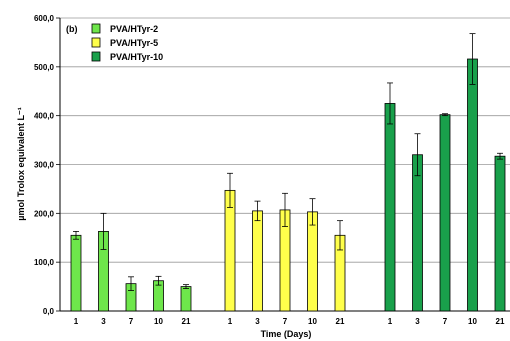 This screenshot has height=341, width=510. Describe the element at coordinates (44, 262) in the screenshot. I see `y-tick-label: 100,0` at that location.